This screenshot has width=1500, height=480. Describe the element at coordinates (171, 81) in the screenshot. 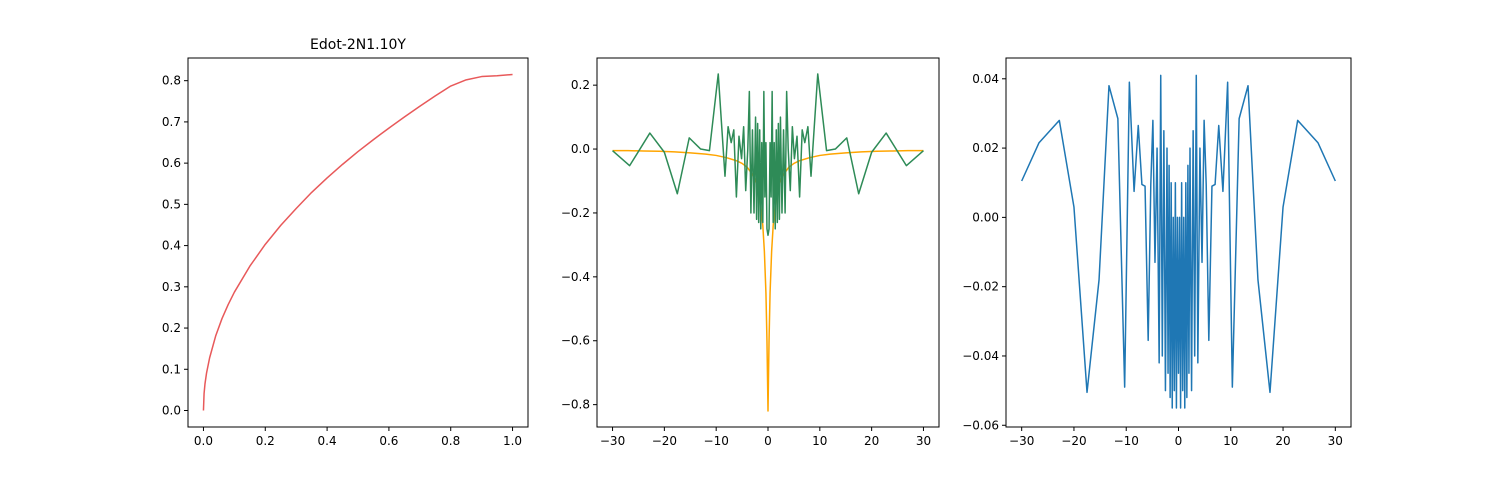

I see `y-tick-label: 0.8` at that location.